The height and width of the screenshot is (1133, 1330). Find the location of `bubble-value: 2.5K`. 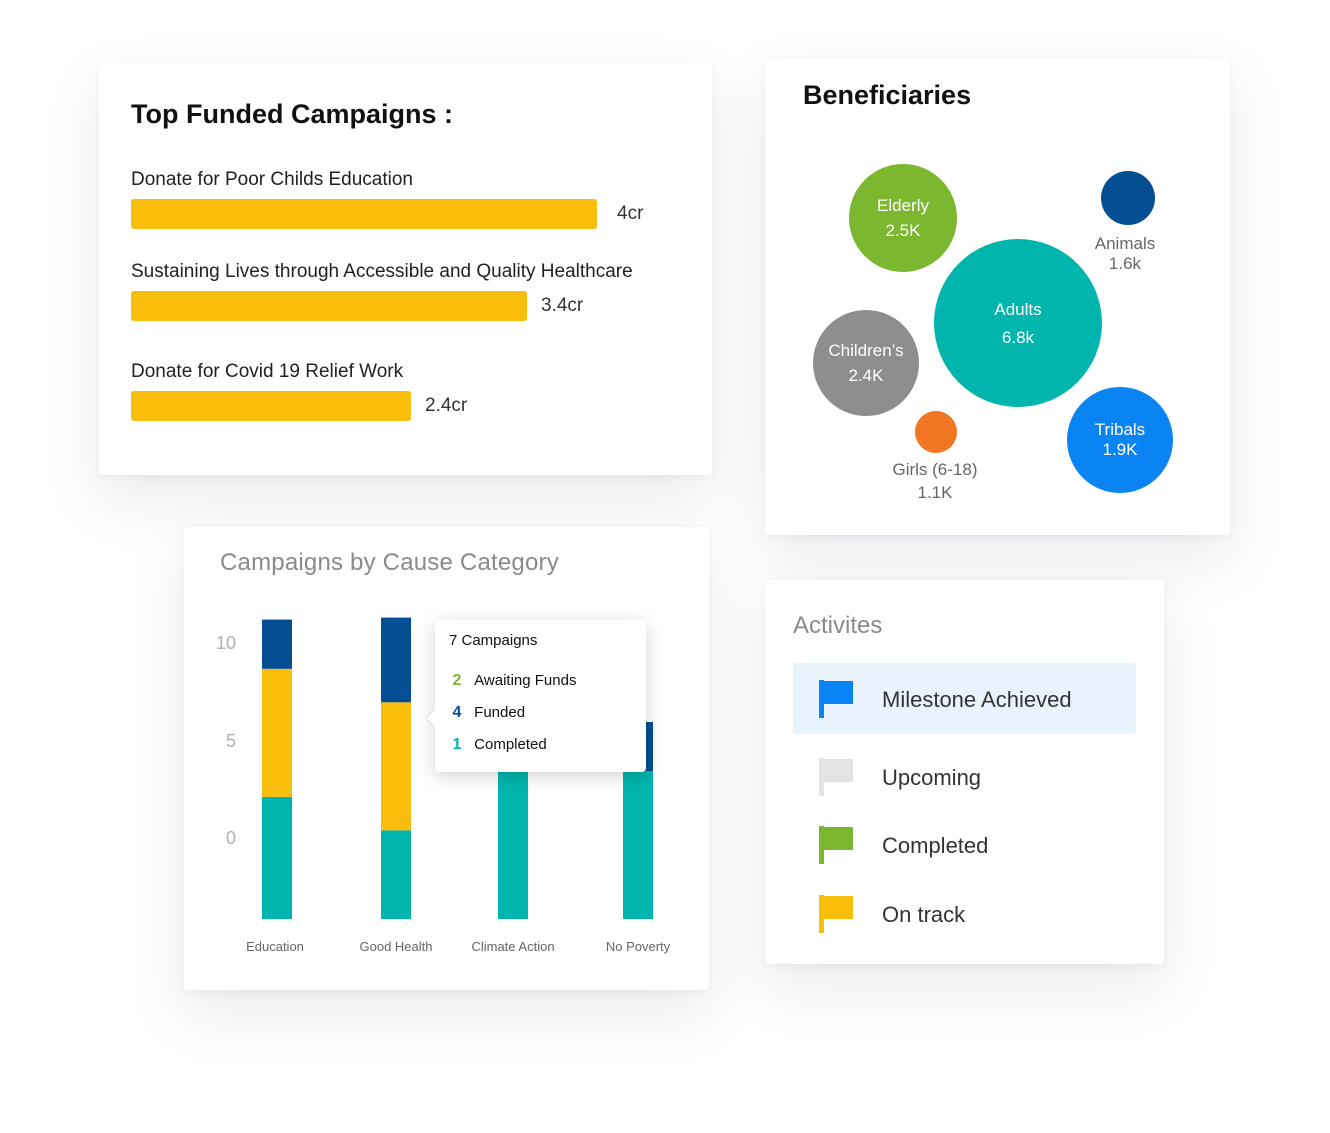

bubble-value: 2.5K is located at coordinates (903, 230).